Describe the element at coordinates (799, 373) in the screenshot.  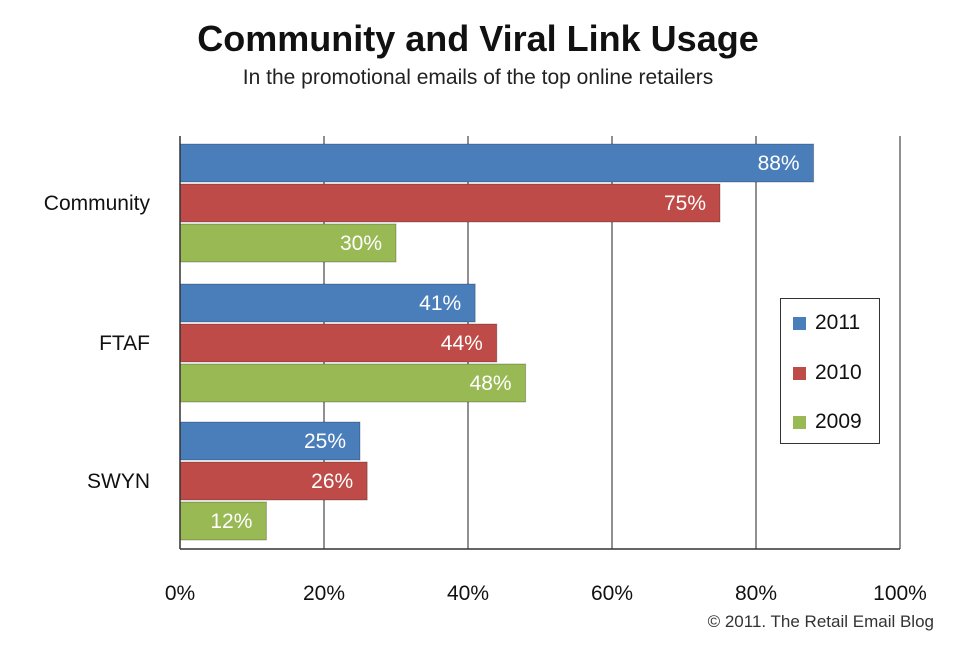
I see `legend-swatch-2010` at that location.